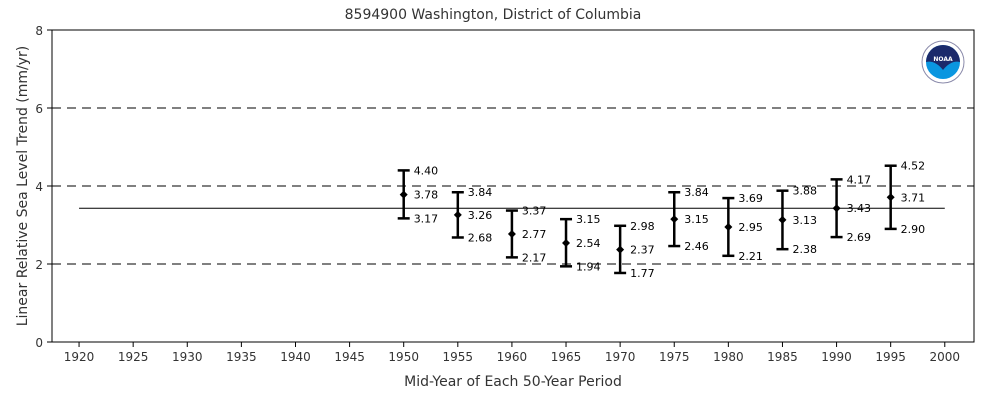  Describe the element at coordinates (426, 170) in the screenshot. I see `label-upper: 4.40` at that location.